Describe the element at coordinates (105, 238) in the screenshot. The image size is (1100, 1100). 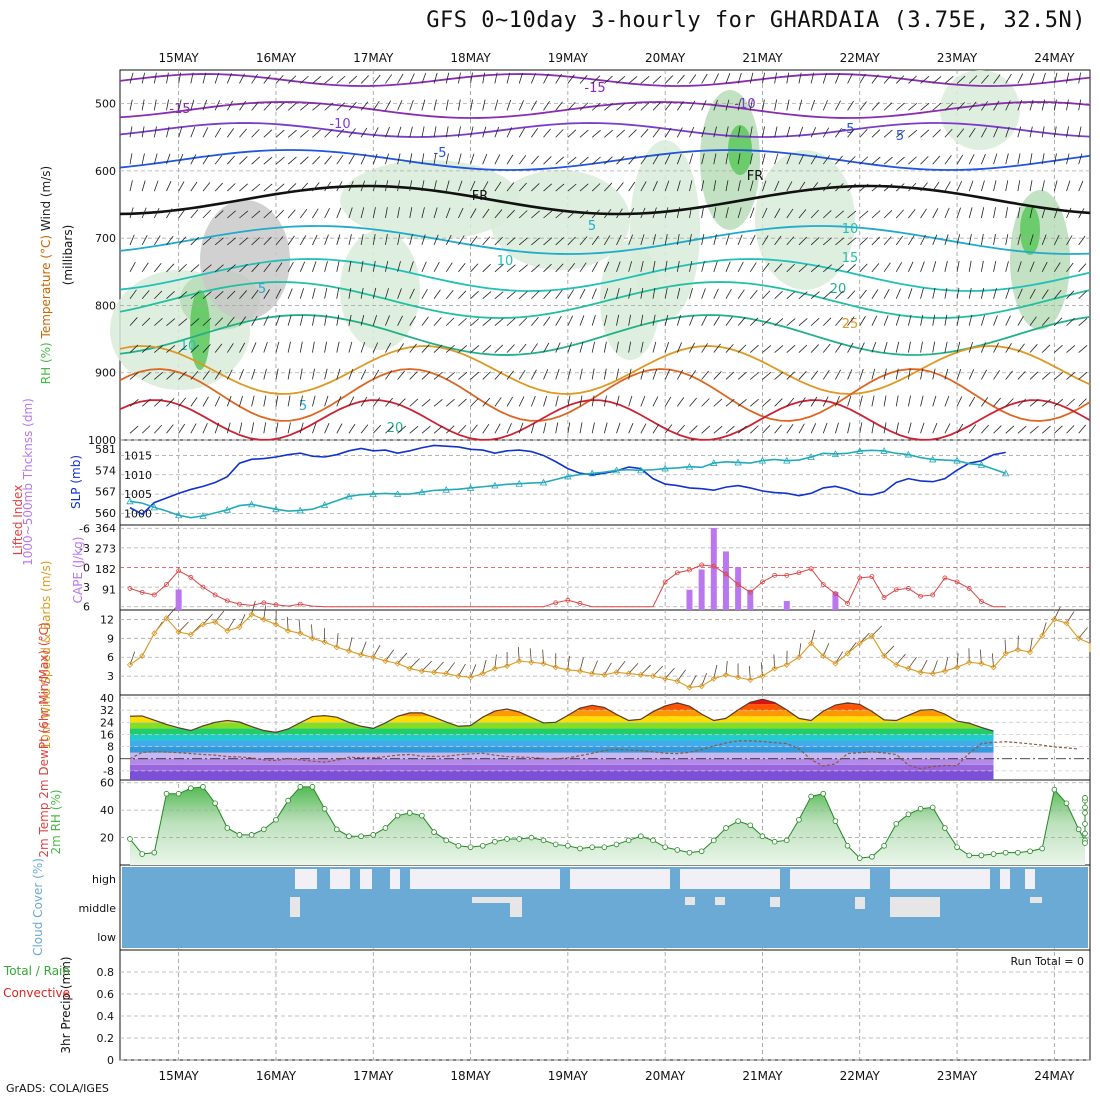
I see `pressure-tick-label: 700` at that location.